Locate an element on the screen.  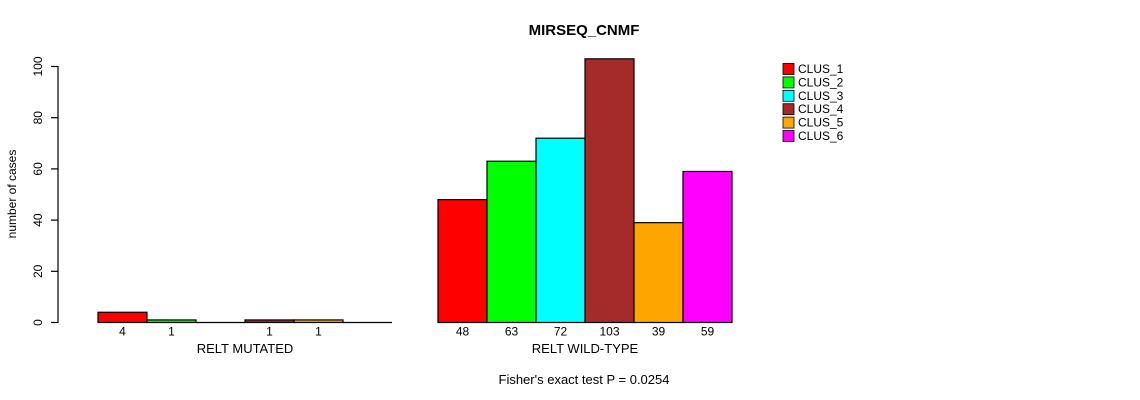
legend-item: CLUS_2 is located at coordinates (813, 82).